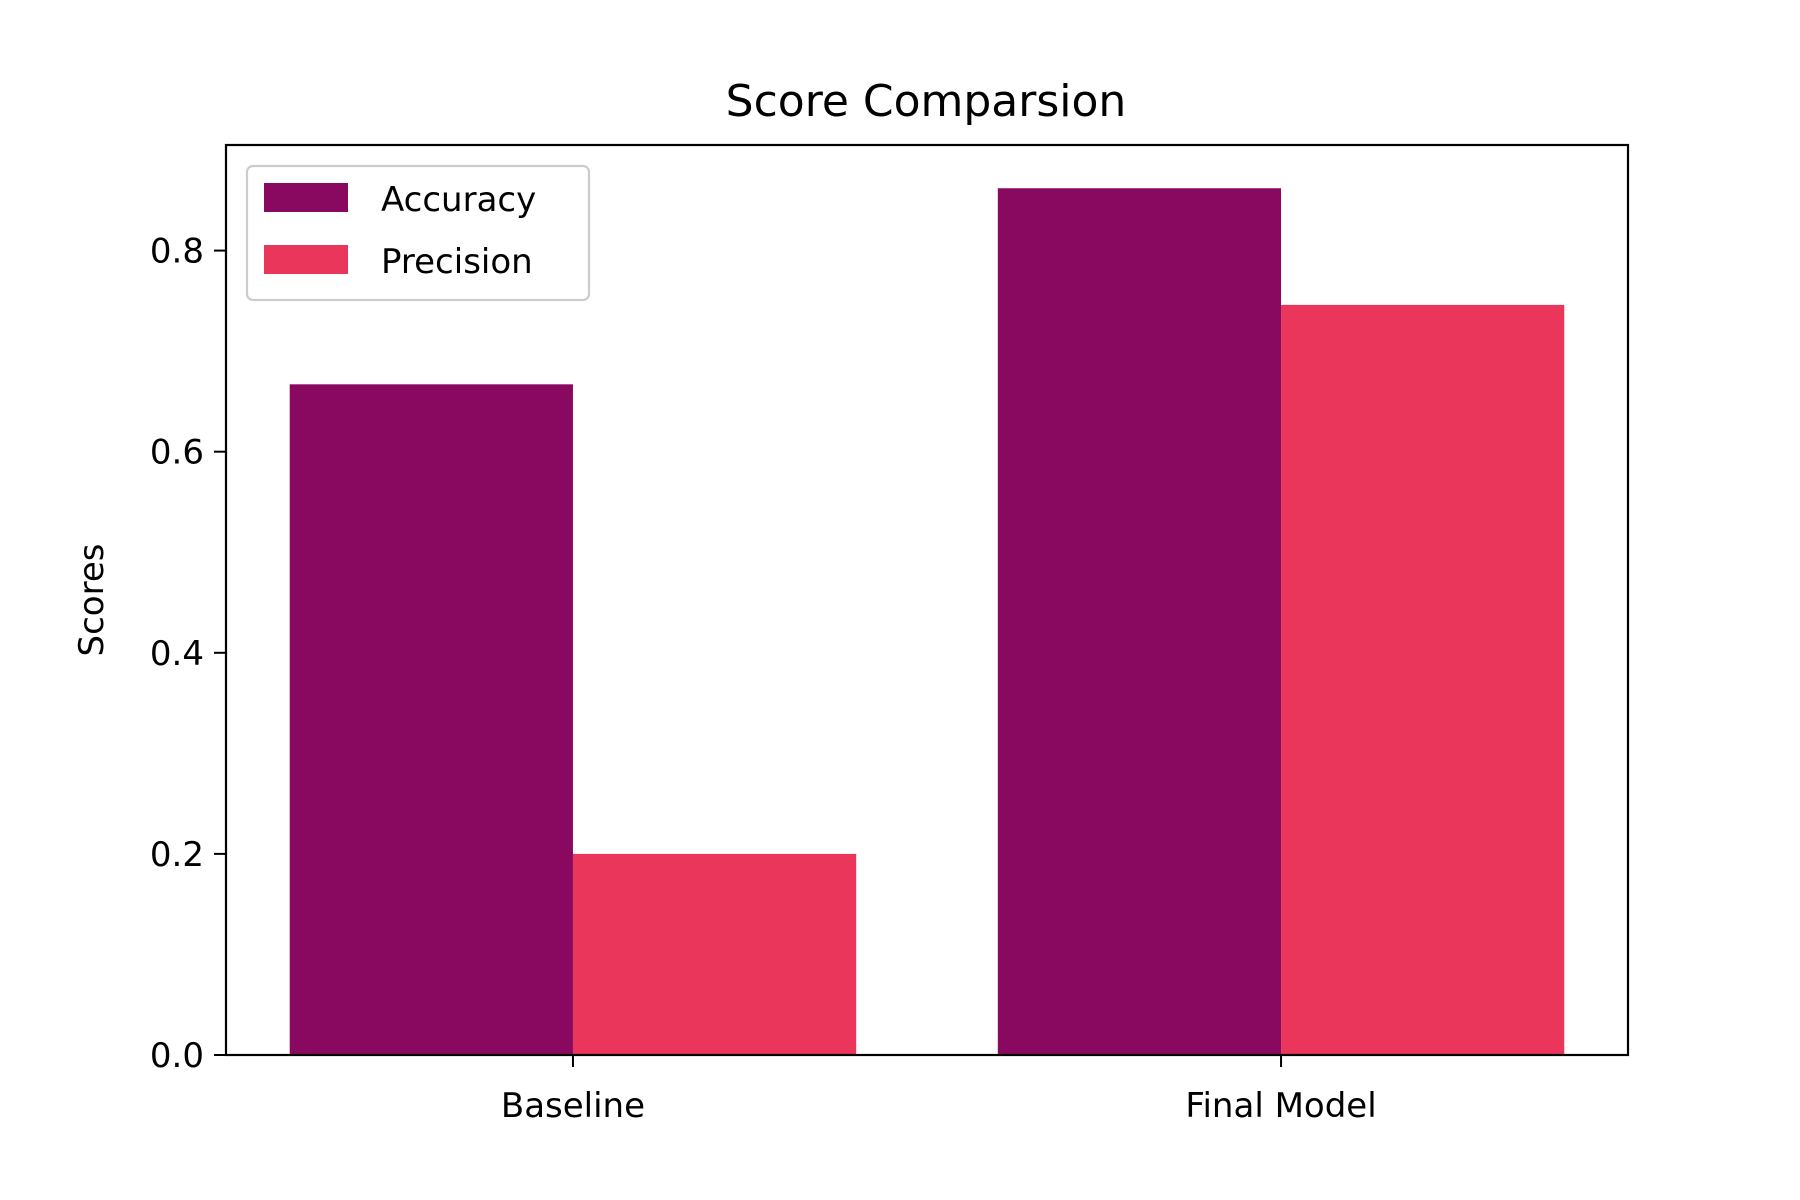  I want to click on legend-label-precision: Precision, so click(457, 262).